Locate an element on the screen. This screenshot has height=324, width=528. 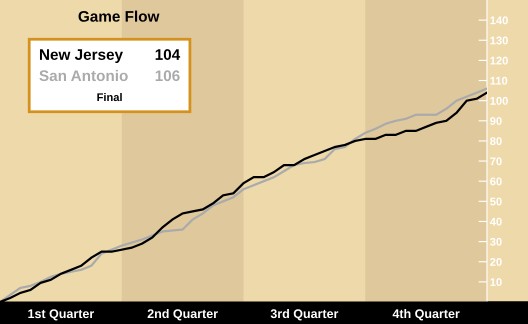
text: Game Flow is located at coordinates (119, 16).